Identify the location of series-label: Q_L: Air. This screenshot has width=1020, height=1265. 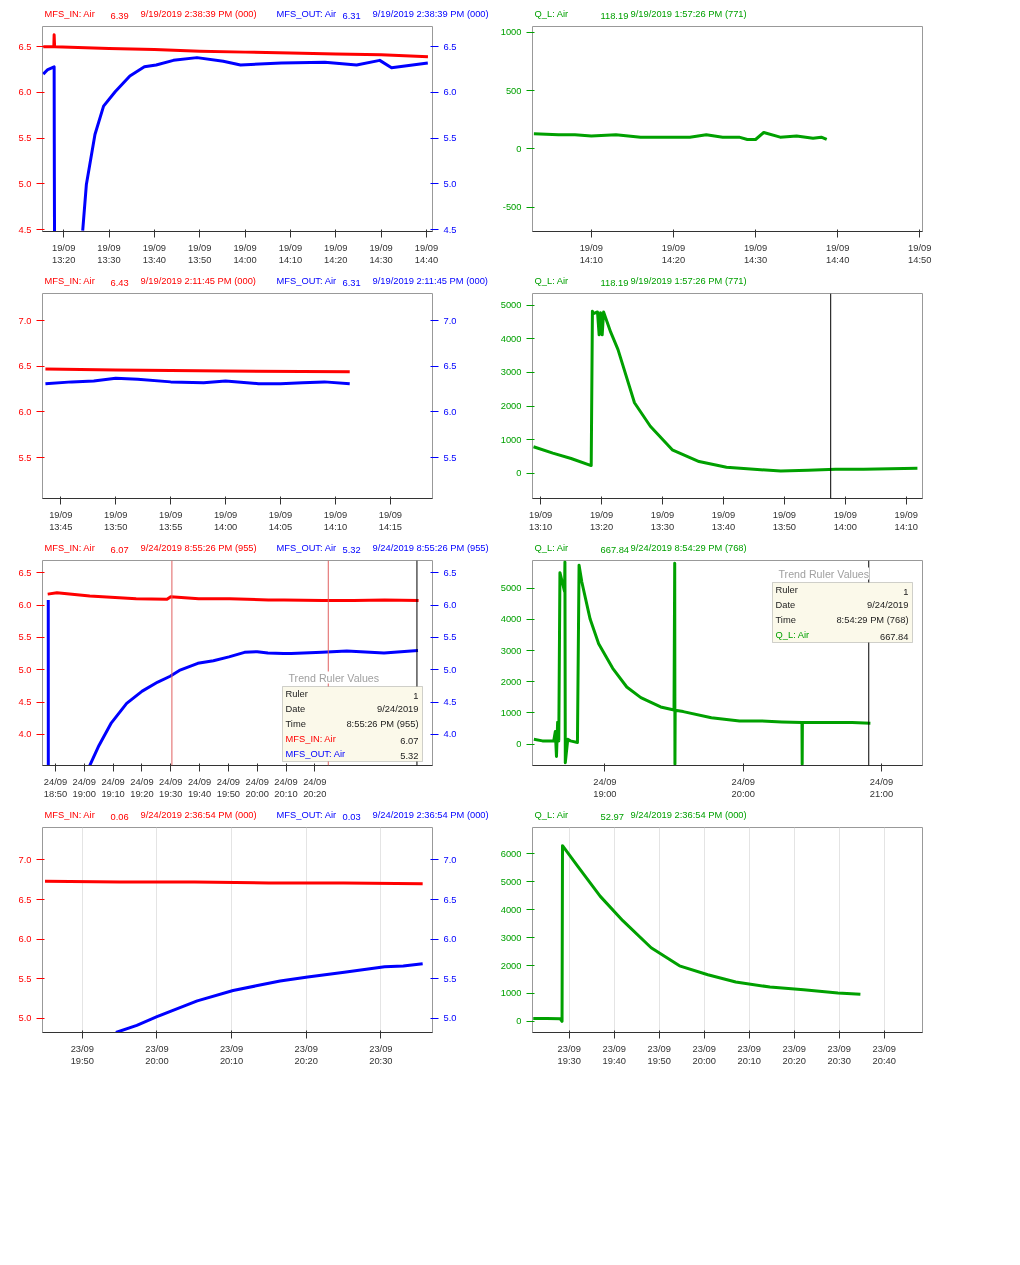
(551, 547).